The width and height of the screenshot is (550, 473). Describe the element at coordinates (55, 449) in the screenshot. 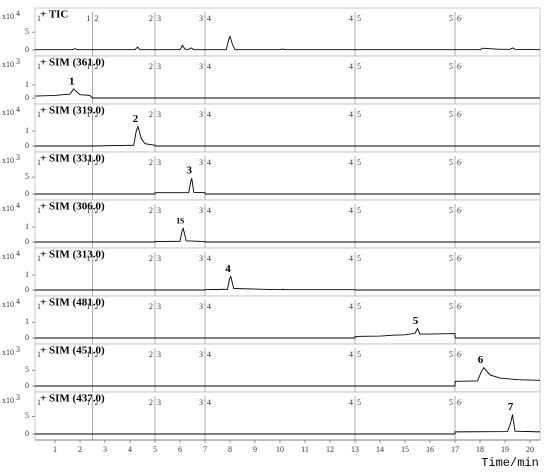

I see `x-tick-label: 1` at that location.